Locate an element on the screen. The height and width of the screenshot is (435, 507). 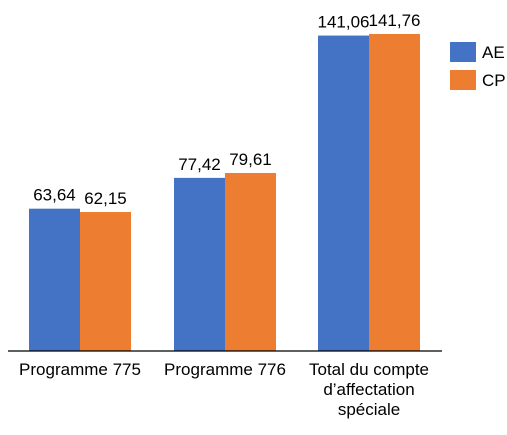
category-label-1-line-1: Programme 775 is located at coordinates (80, 369).